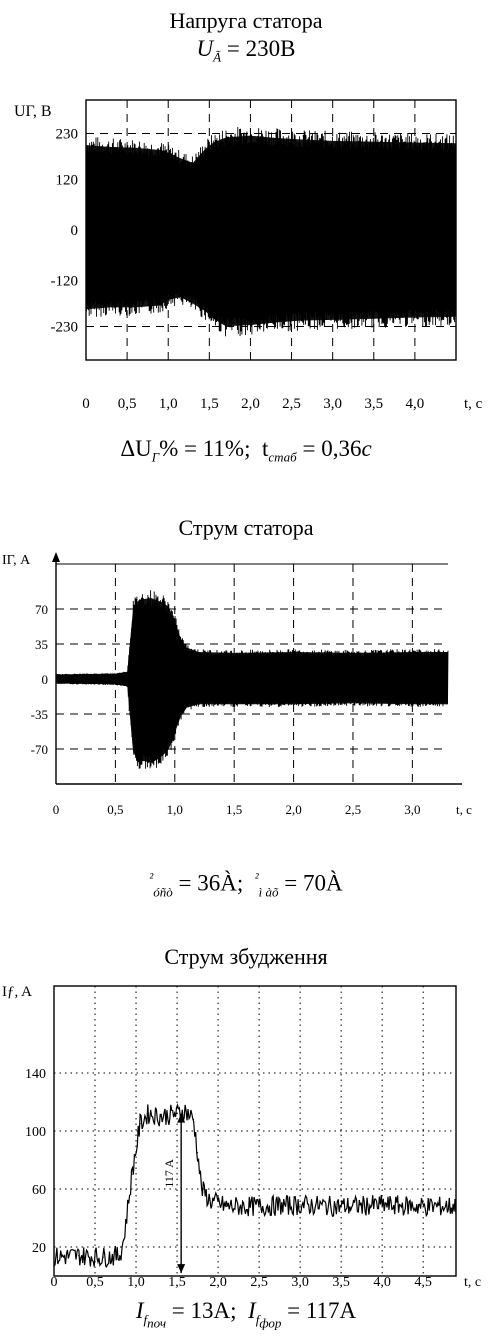  I want to click on y-axis-label: Iƒ, A, so click(17, 992).